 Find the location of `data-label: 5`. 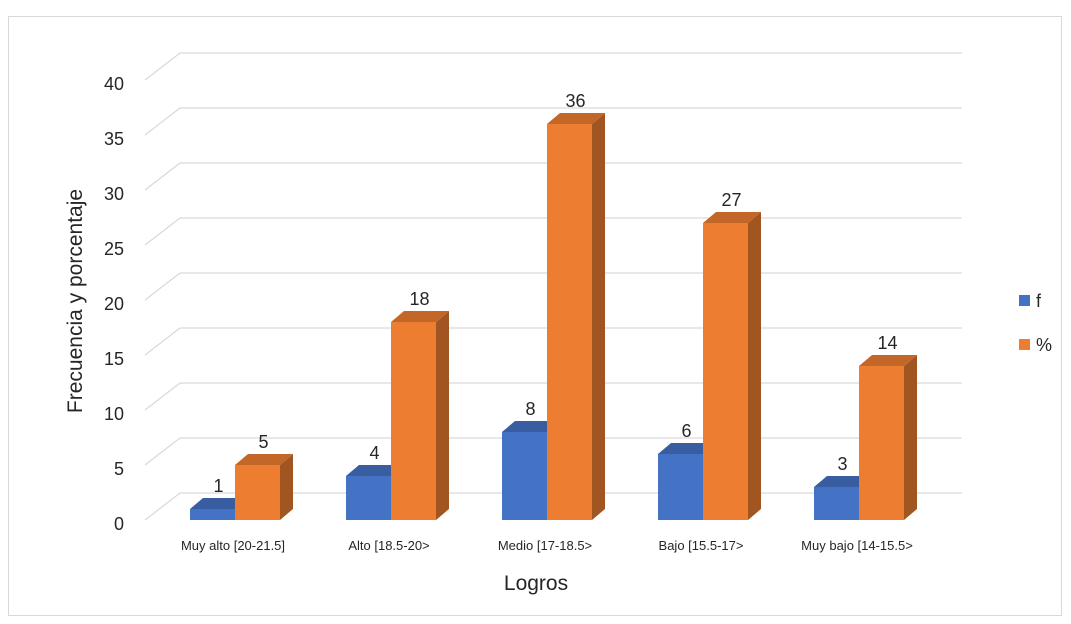

data-label: 5 is located at coordinates (263, 442).